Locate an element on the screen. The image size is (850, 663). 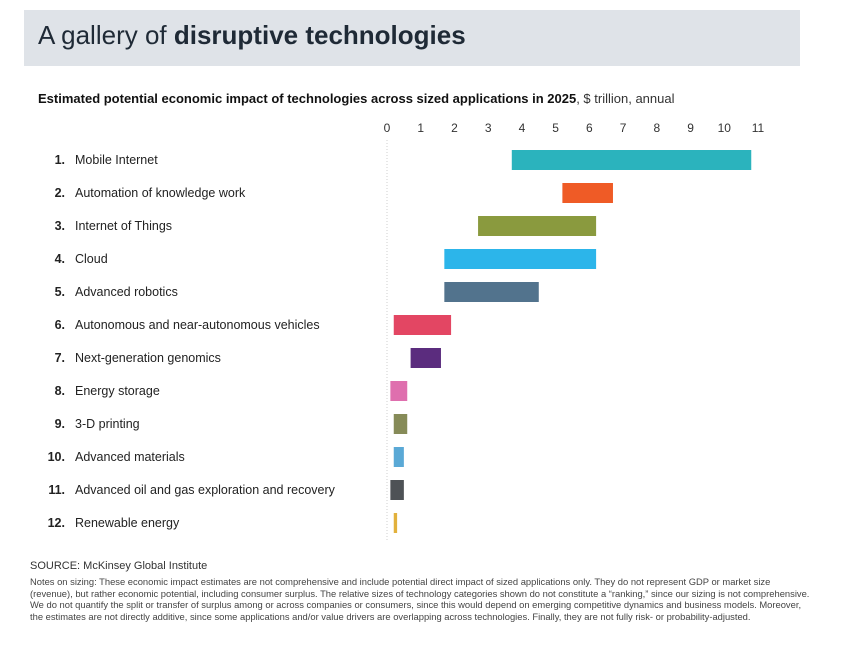
page-title: A gallery of disruptive technologies is located at coordinates (252, 35).